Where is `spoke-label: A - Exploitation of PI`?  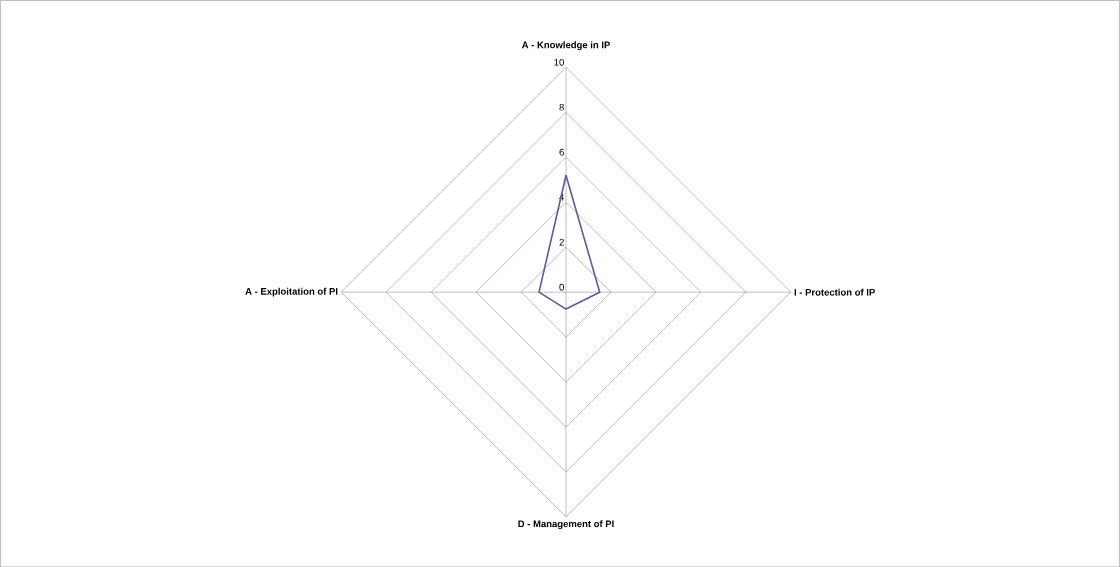
spoke-label: A - Exploitation of PI is located at coordinates (291, 292).